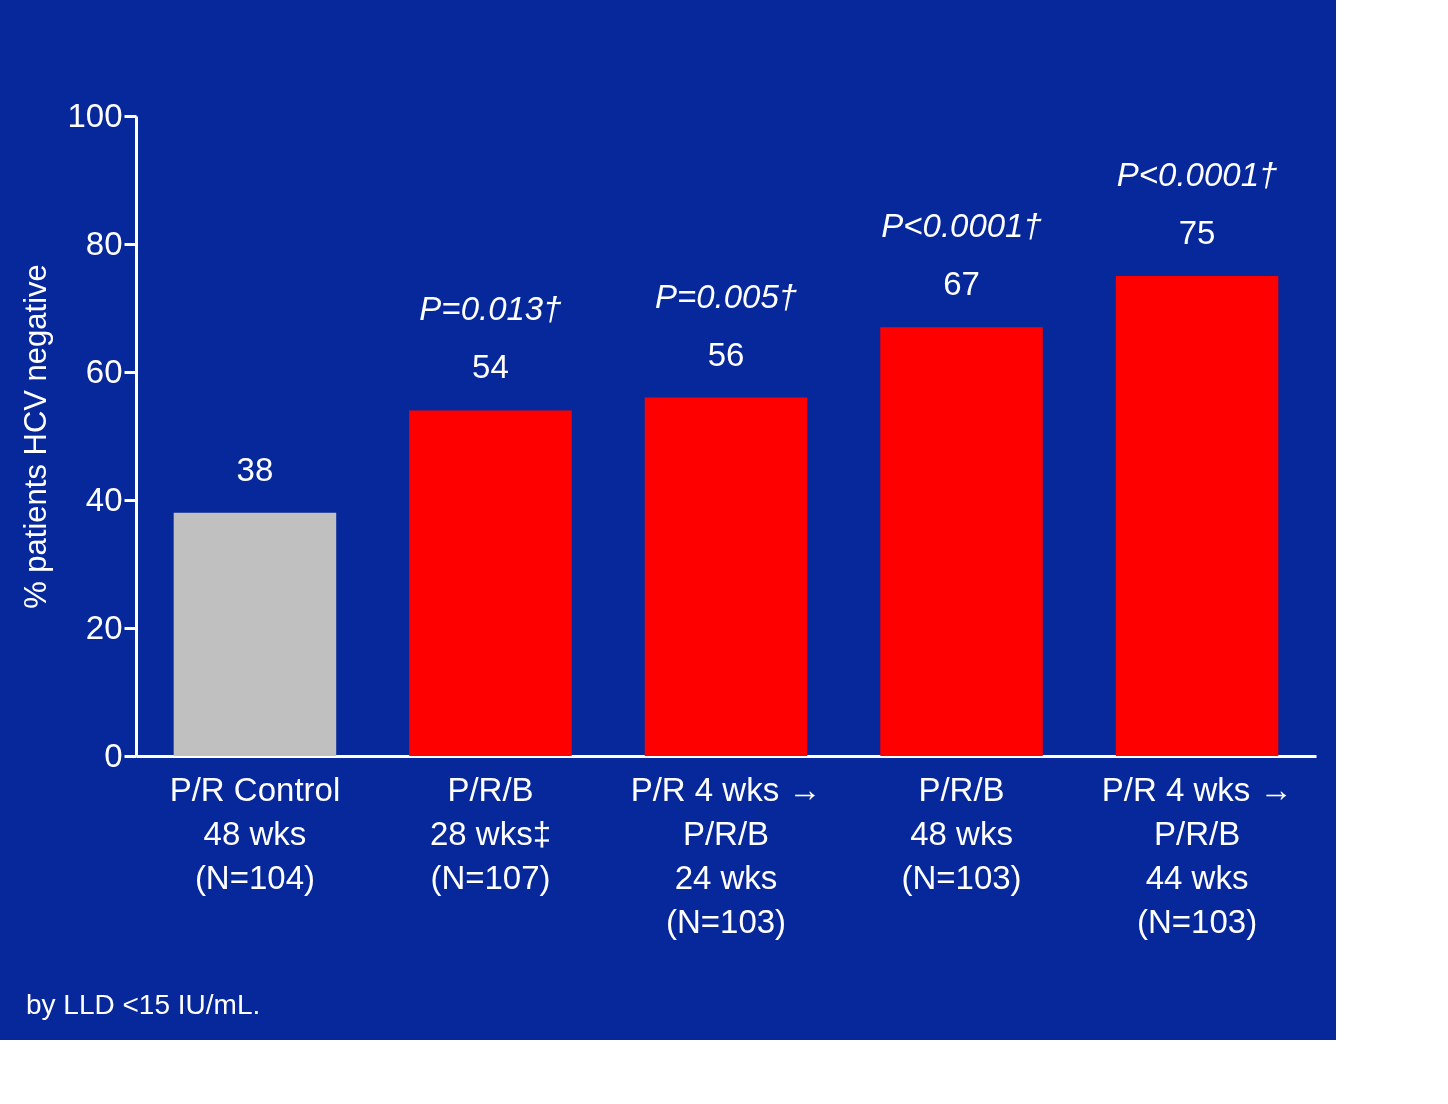 Image resolution: width=1448 pixels, height=1104 pixels. What do you see at coordinates (490, 309) in the screenshot?
I see `annotation: P=0.013†` at bounding box center [490, 309].